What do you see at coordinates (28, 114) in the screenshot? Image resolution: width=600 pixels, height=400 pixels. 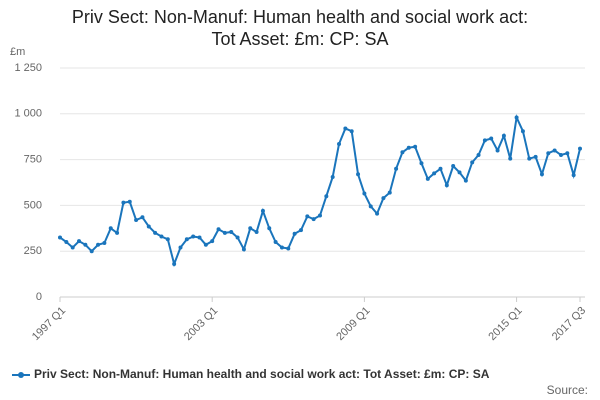 I see `y-tick-label: 1 000` at bounding box center [28, 114].